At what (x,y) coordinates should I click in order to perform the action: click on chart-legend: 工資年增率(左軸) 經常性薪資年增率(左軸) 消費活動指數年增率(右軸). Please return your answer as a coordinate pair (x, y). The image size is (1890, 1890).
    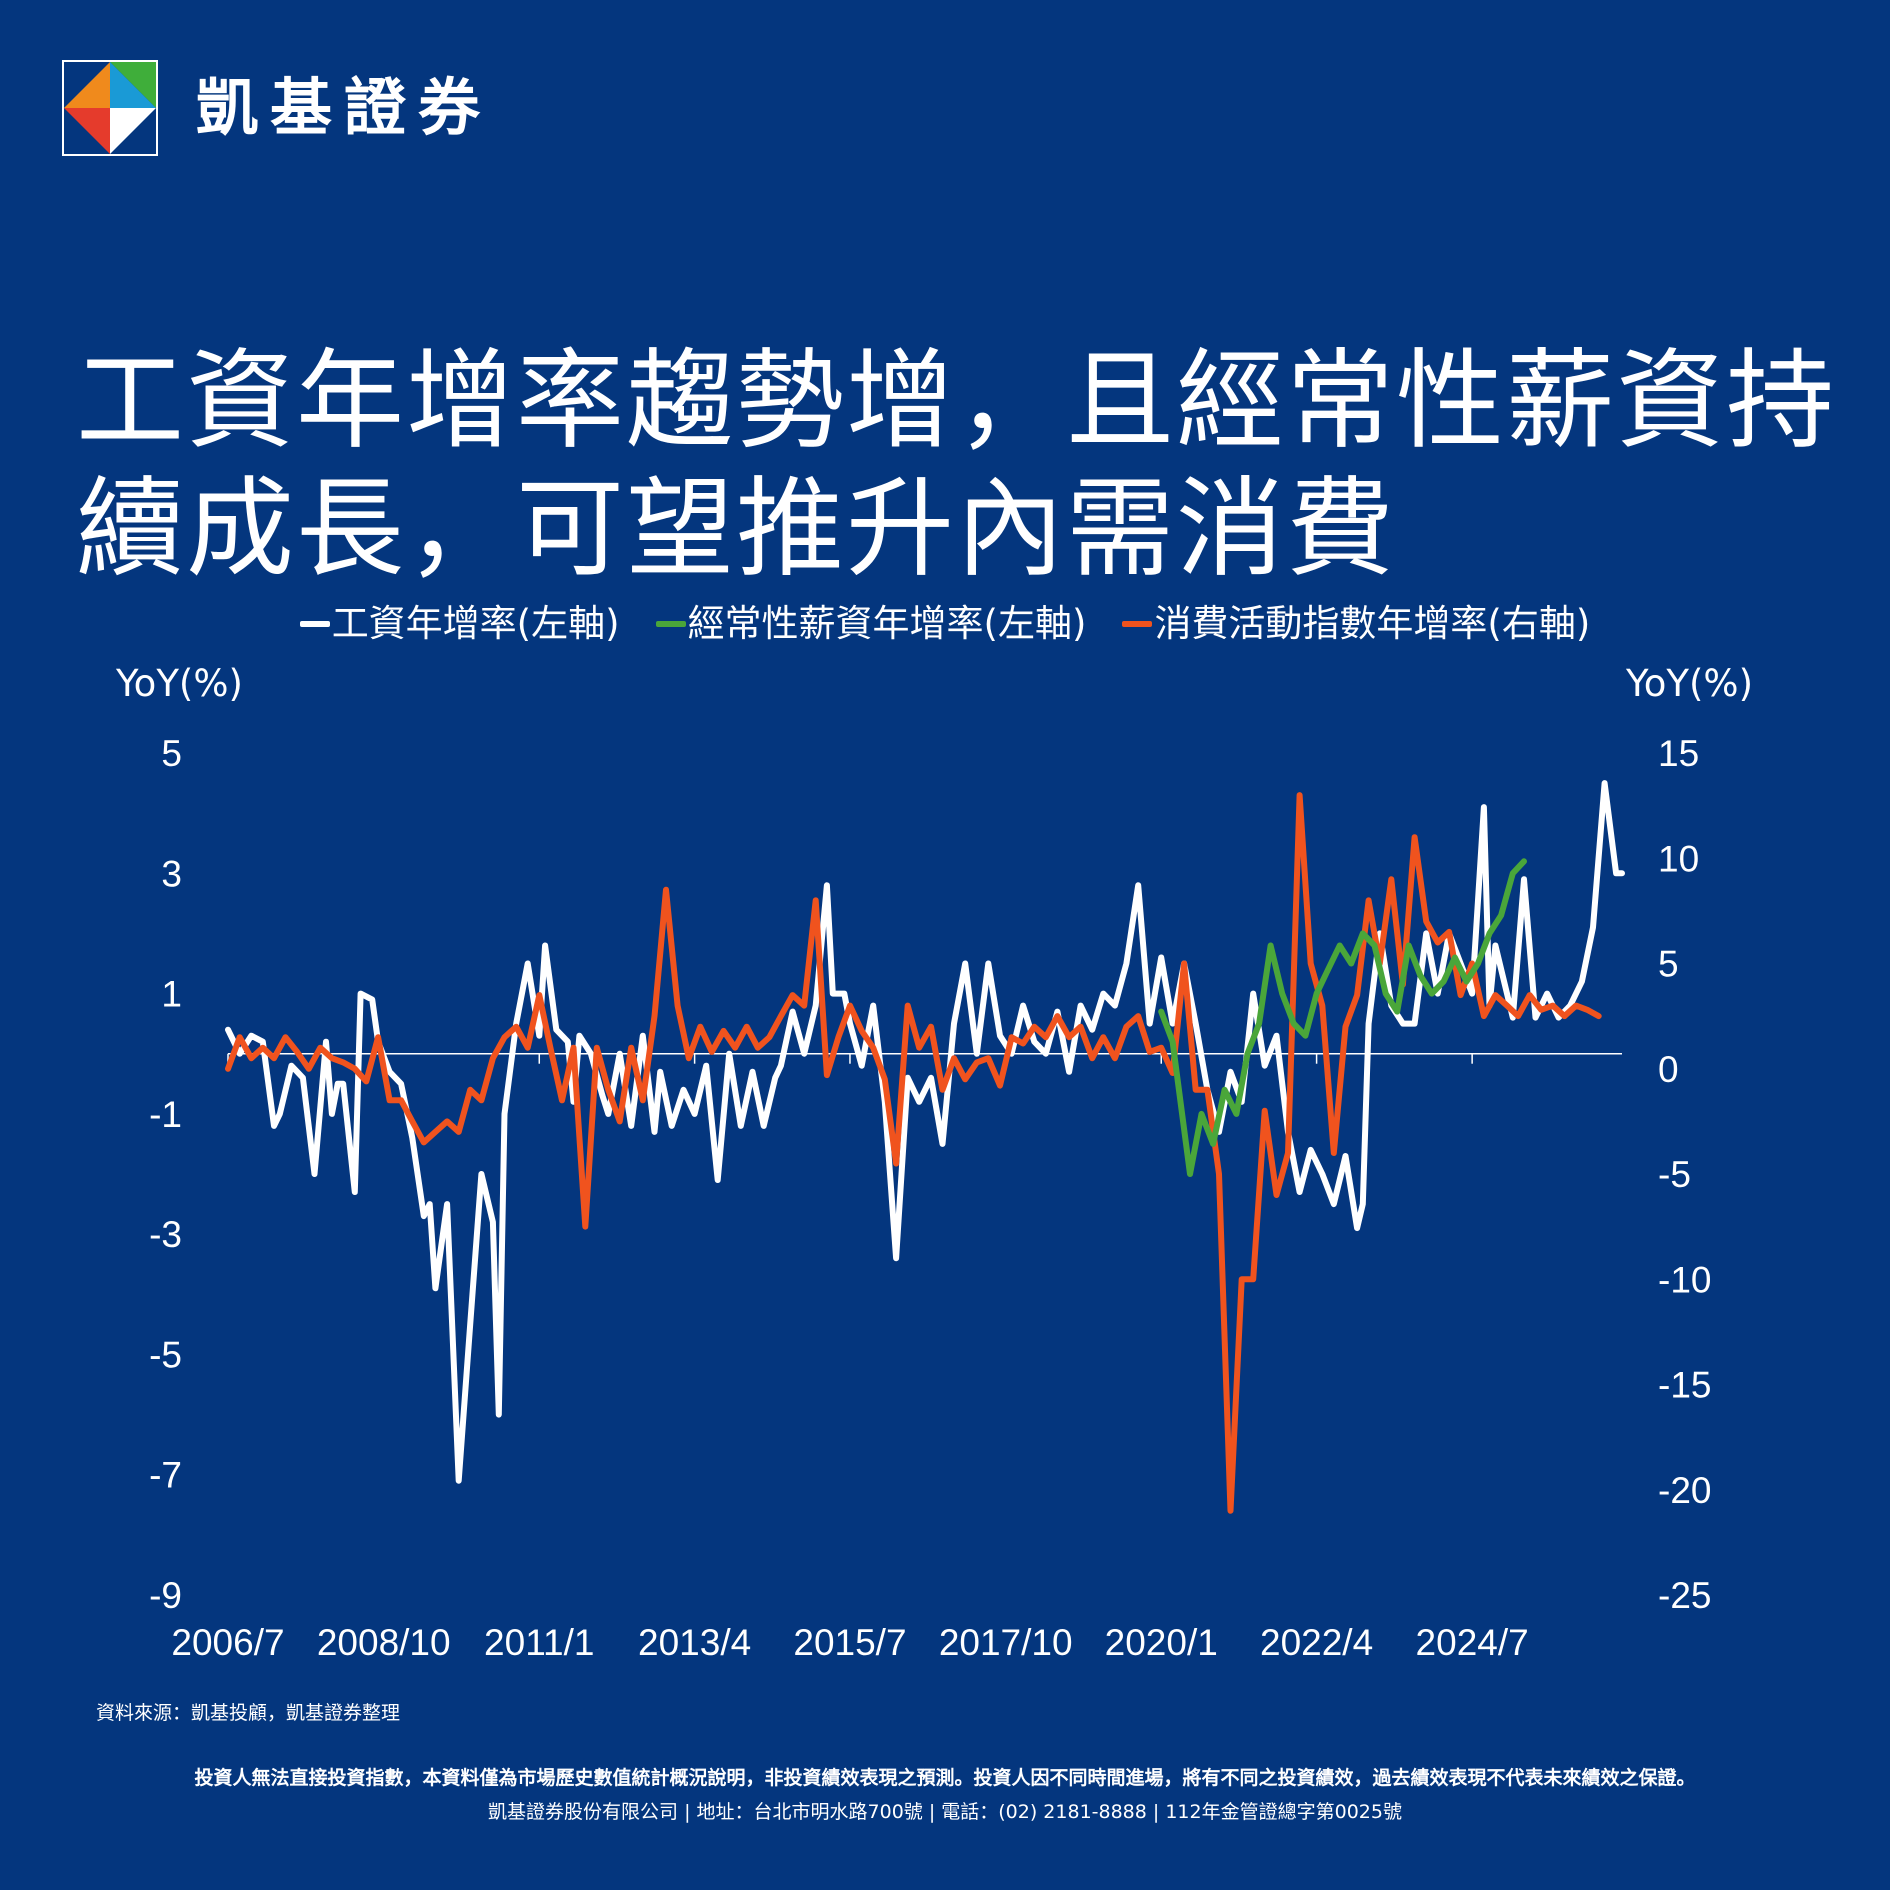
    Looking at the image, I should click on (945, 624).